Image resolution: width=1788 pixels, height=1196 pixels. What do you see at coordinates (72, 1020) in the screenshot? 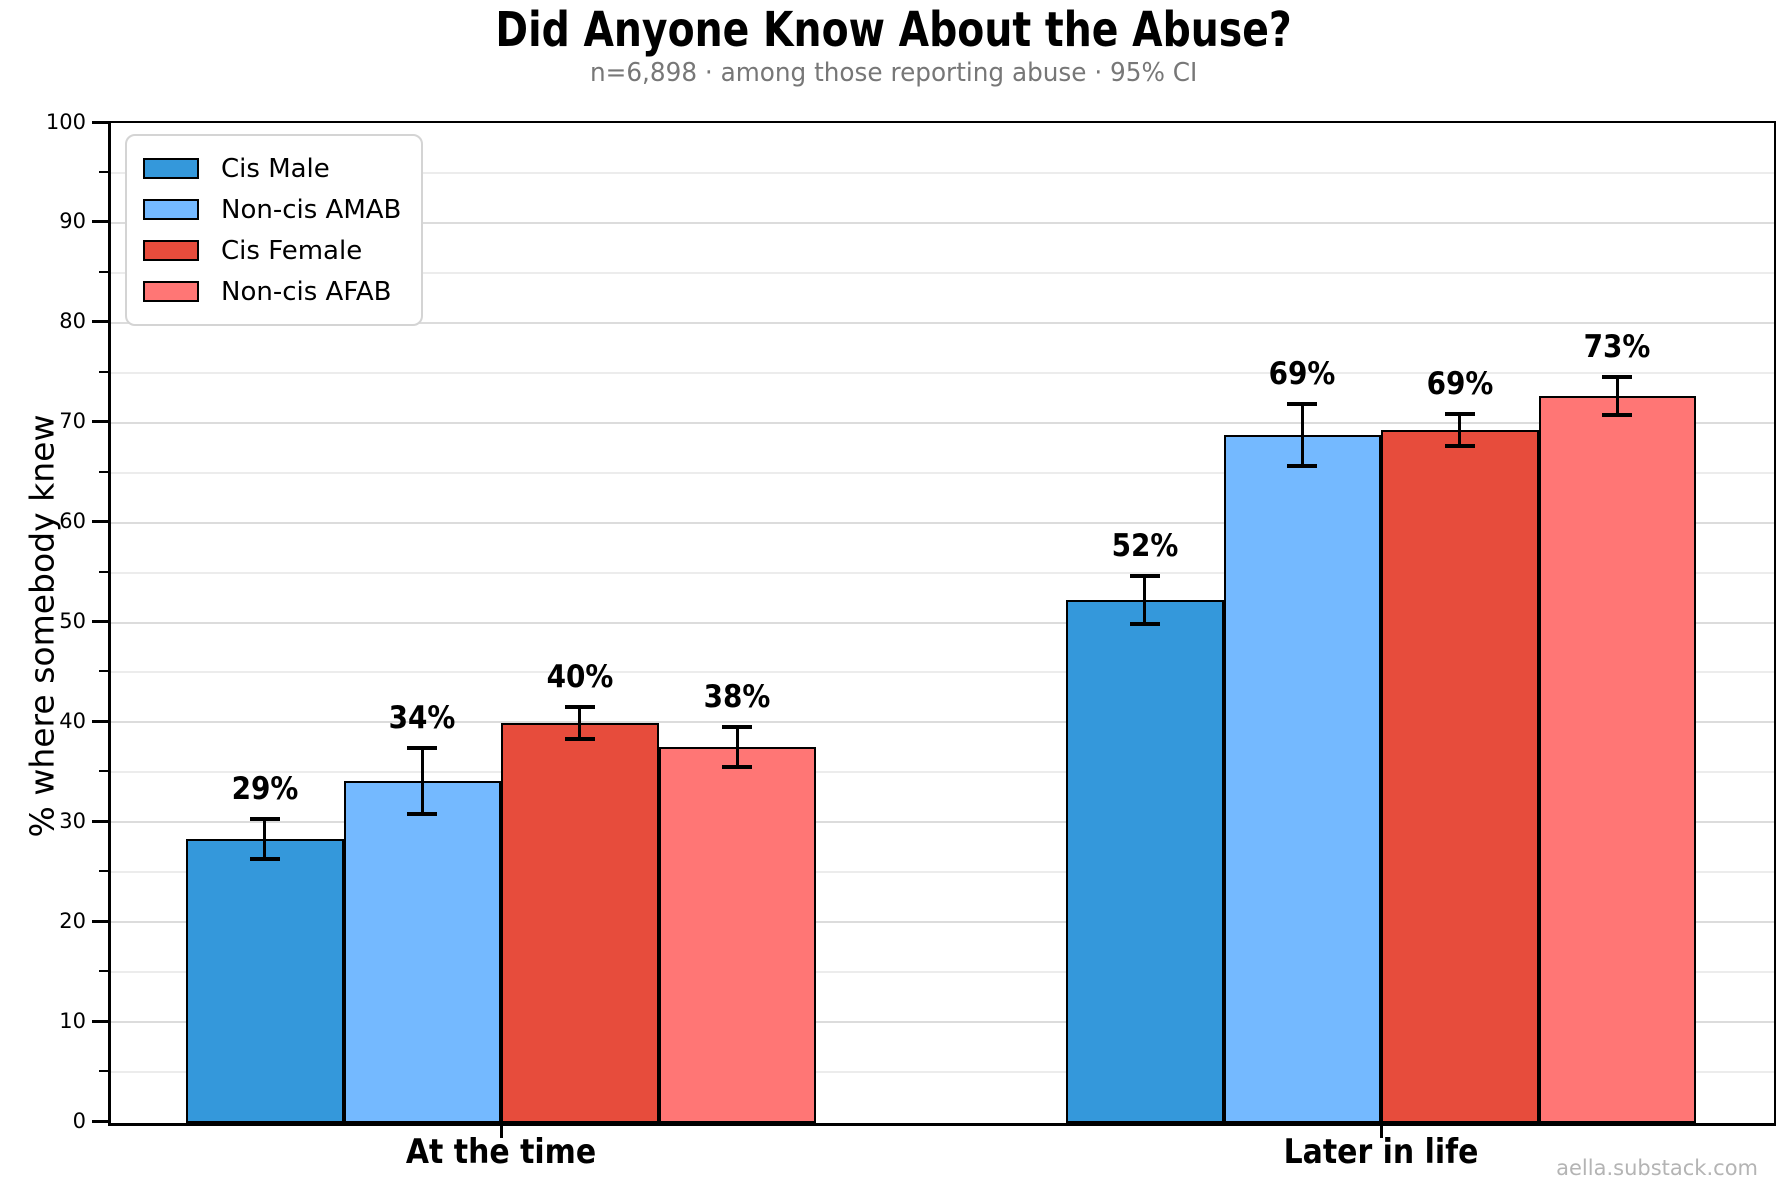
I see `y-tick-label-10: 10` at bounding box center [72, 1020].